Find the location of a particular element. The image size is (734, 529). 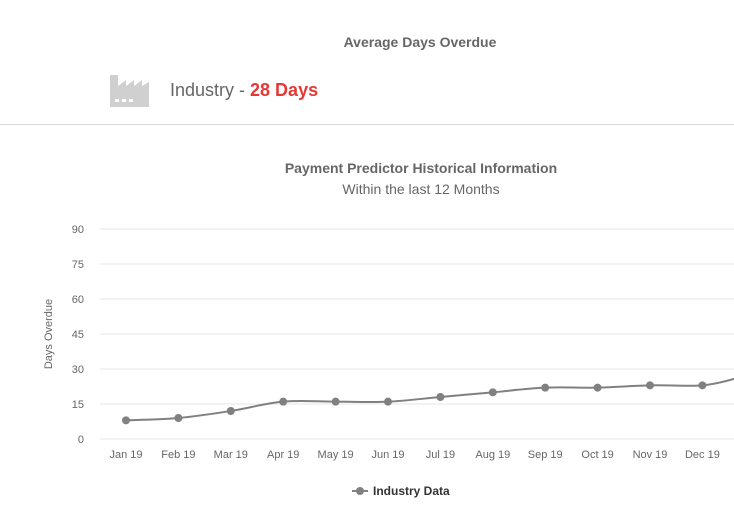

y-tick-label: 15 is located at coordinates (78, 405).